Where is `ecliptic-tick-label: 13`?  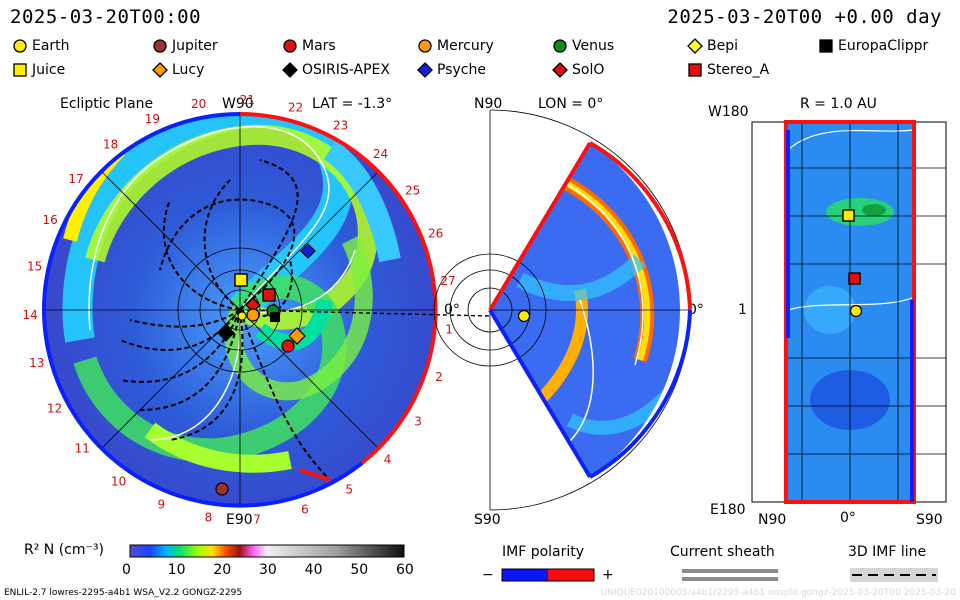
ecliptic-tick-label: 13 is located at coordinates (36, 363).